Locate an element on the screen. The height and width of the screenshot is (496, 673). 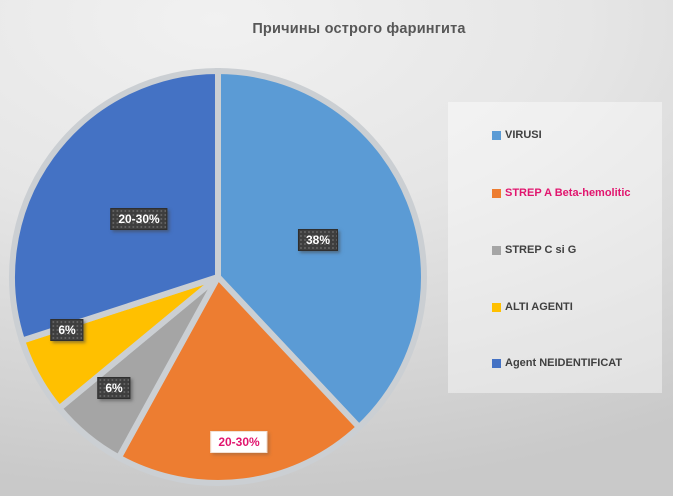
legend-item-label: STREP A Beta-hemolitic is located at coordinates (568, 193).